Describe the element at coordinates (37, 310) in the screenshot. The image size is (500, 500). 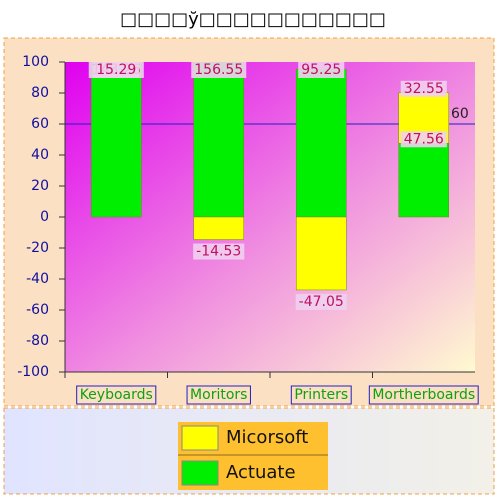
I see `y-tick-label: -60` at that location.